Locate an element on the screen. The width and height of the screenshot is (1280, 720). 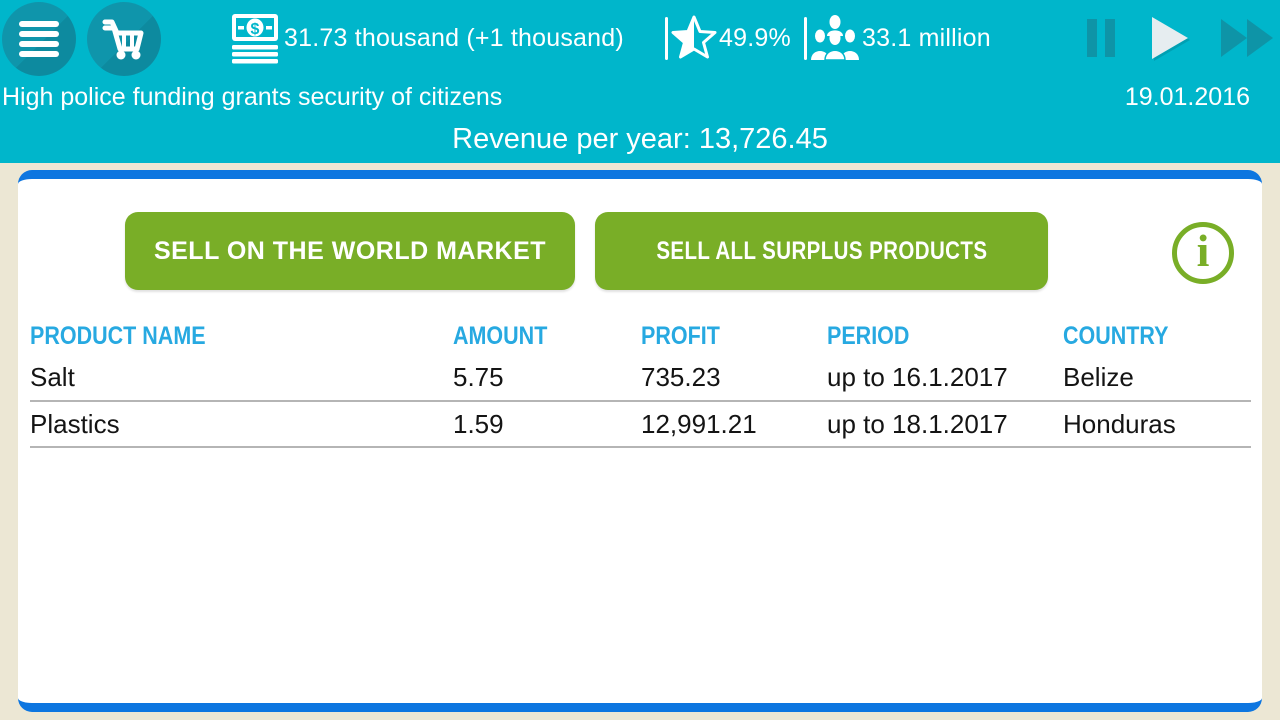
money-icon: $ is located at coordinates (255, 39).